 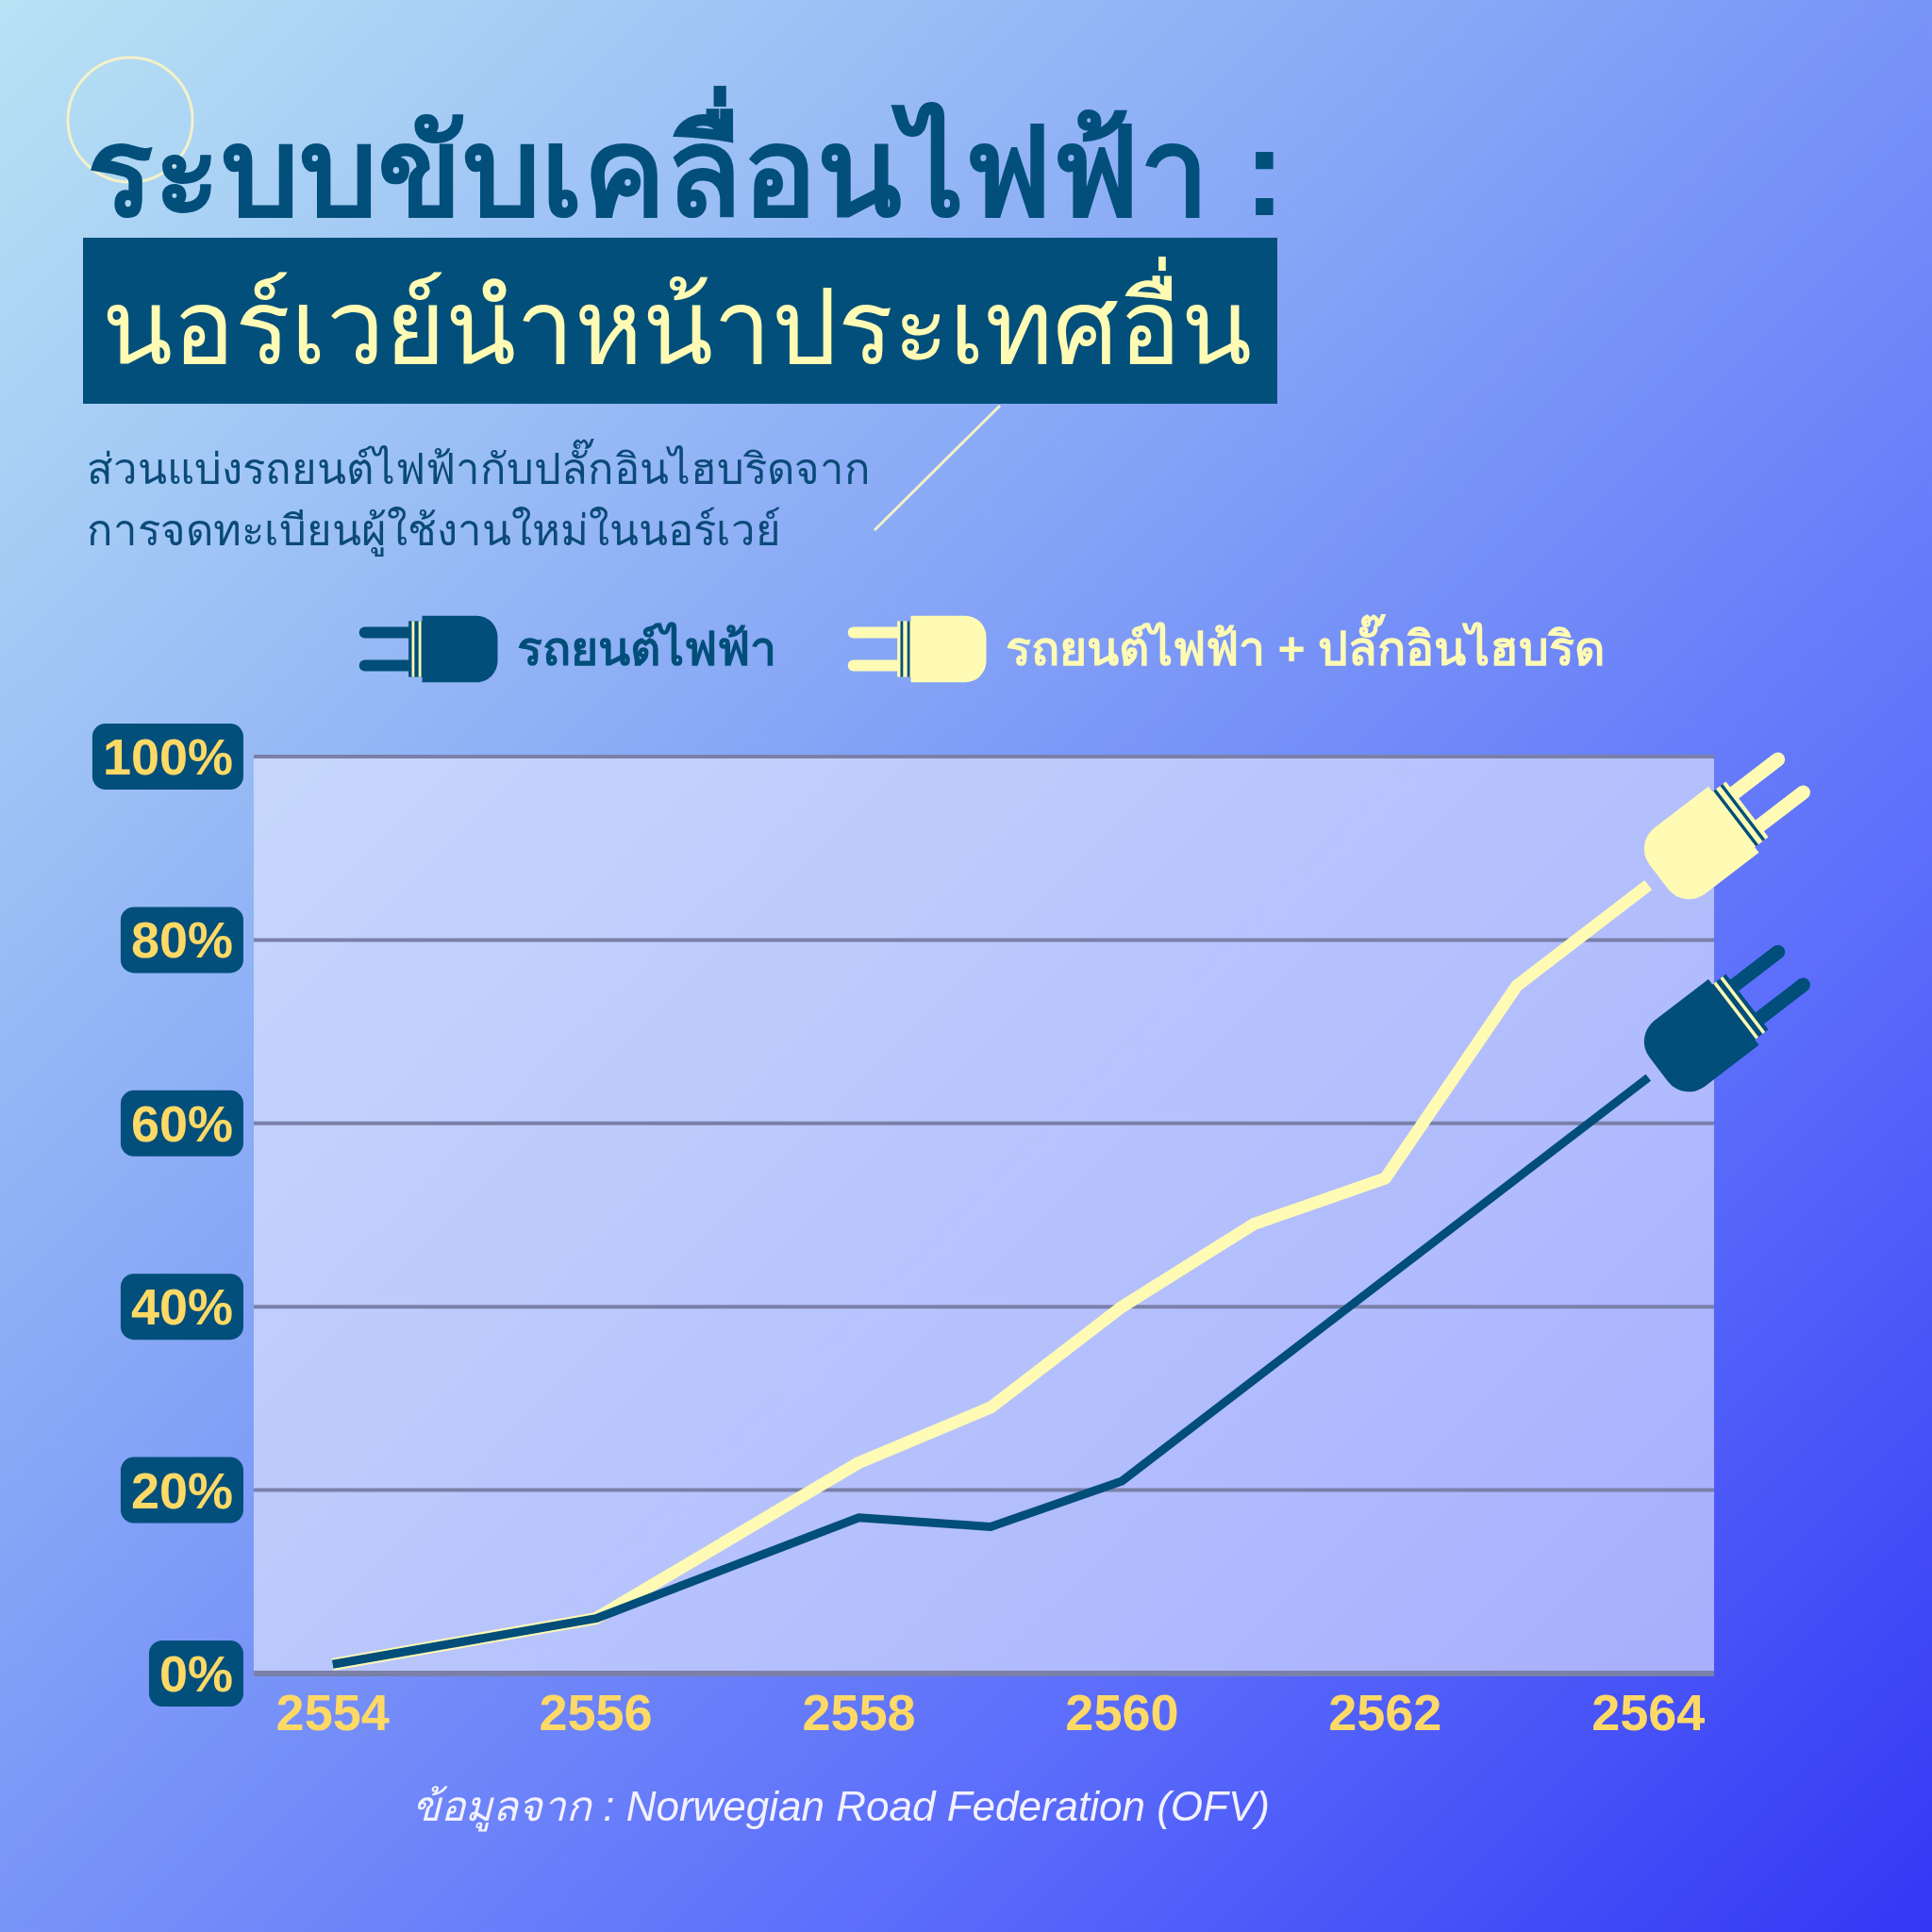 What do you see at coordinates (685, 234) in the screenshot?
I see `title: ระบบขับเคลื่อนไฟฟ้า : นอร์เวย์นำหน้าประเทศอื่น` at bounding box center [685, 234].